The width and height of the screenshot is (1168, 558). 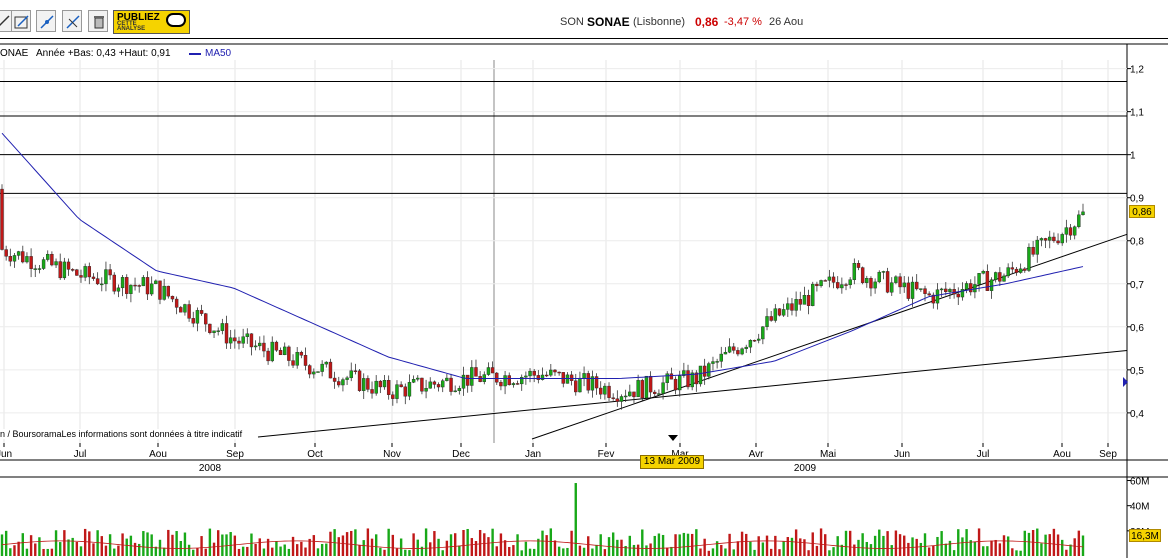 What do you see at coordinates (828, 454) in the screenshot?
I see `x-tick-label: Mai` at bounding box center [828, 454].